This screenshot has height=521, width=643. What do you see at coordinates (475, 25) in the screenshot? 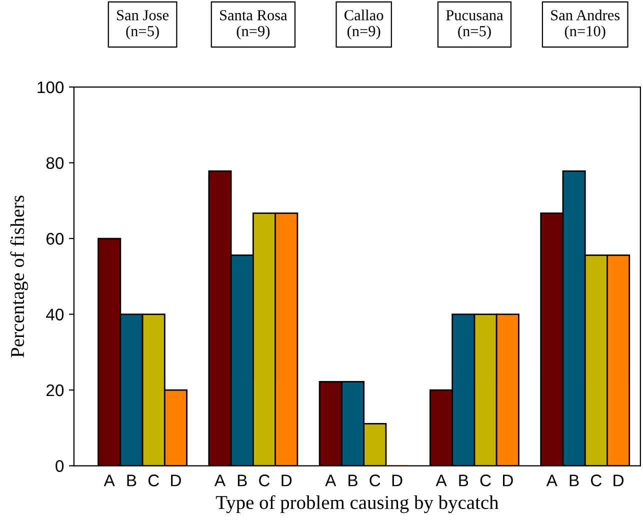
I see `text: Pucusana (n=5)` at bounding box center [475, 25].